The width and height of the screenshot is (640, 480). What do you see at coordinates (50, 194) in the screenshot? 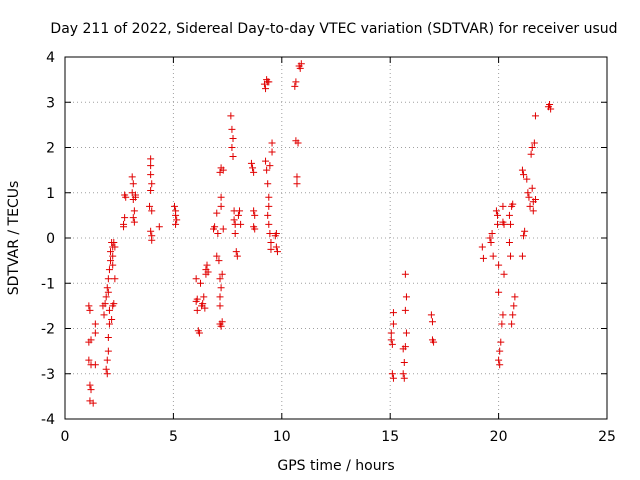
I see `y-tick-label: 1` at bounding box center [50, 194].